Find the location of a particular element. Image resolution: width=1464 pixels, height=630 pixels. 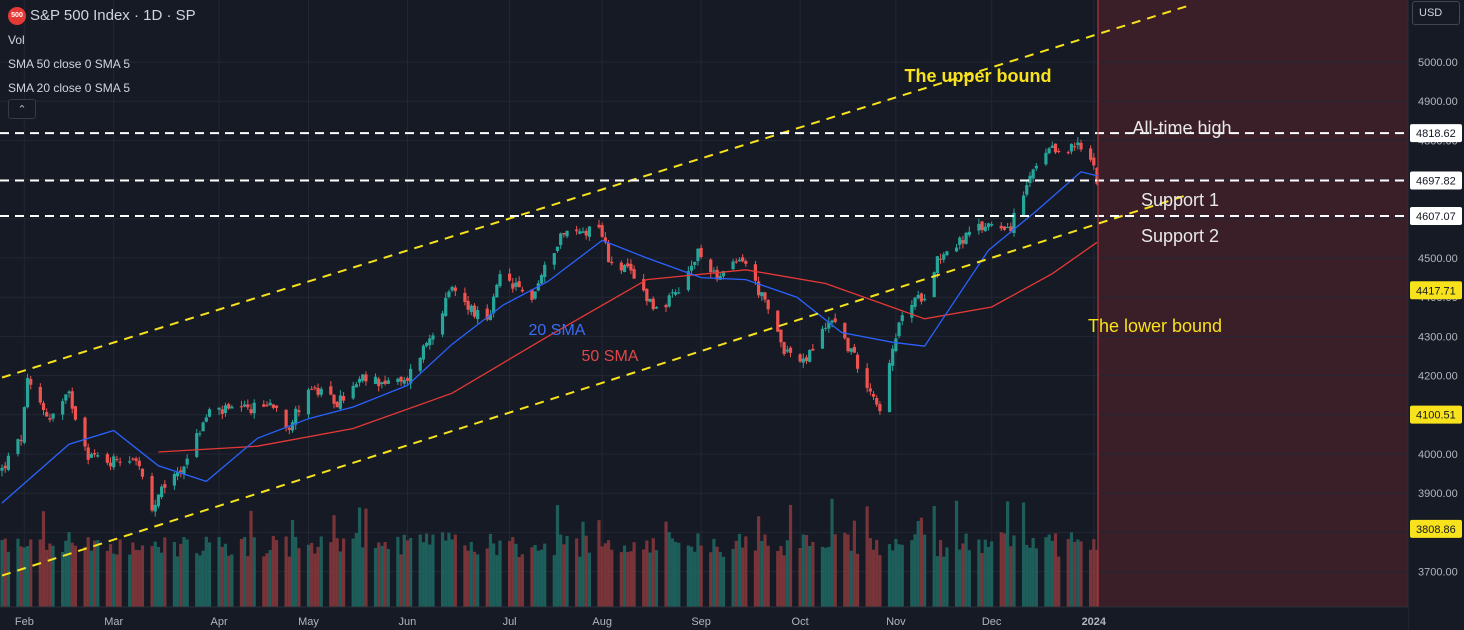

time-axis: Feb Mar Apr May Jun Jul Aug Sep Oct Nov Dec 2024 is located at coordinates (704, 618).